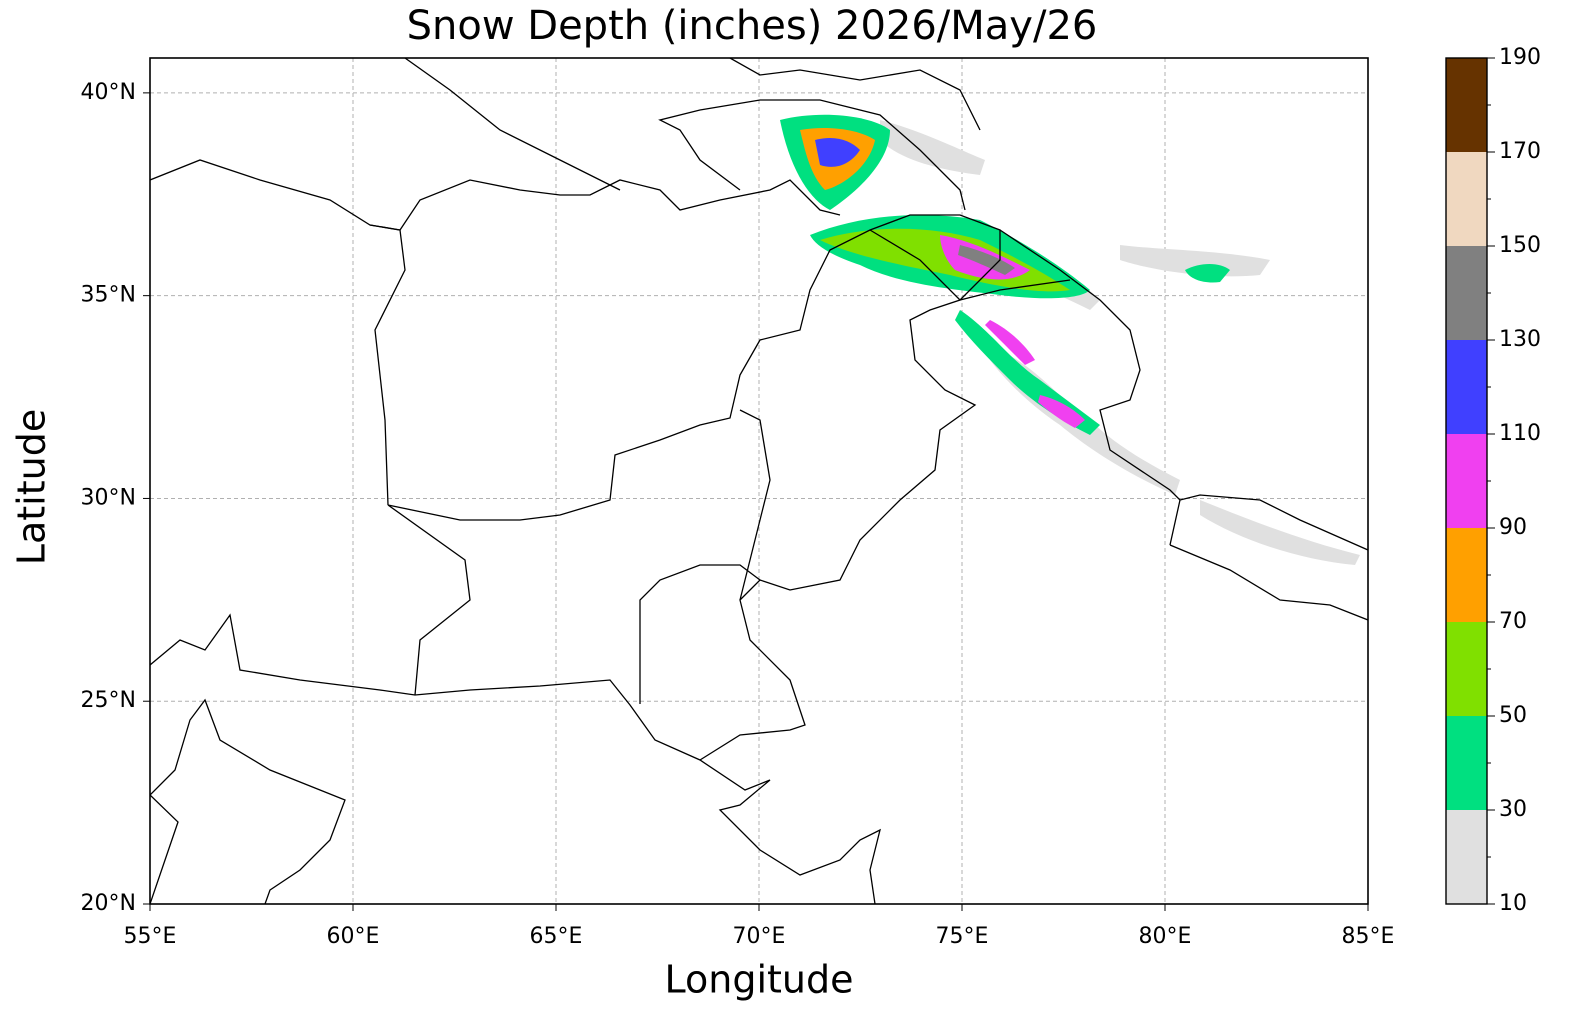 The width and height of the screenshot is (1596, 1032). I want to click on x-tick-label: 75°E, so click(962, 936).